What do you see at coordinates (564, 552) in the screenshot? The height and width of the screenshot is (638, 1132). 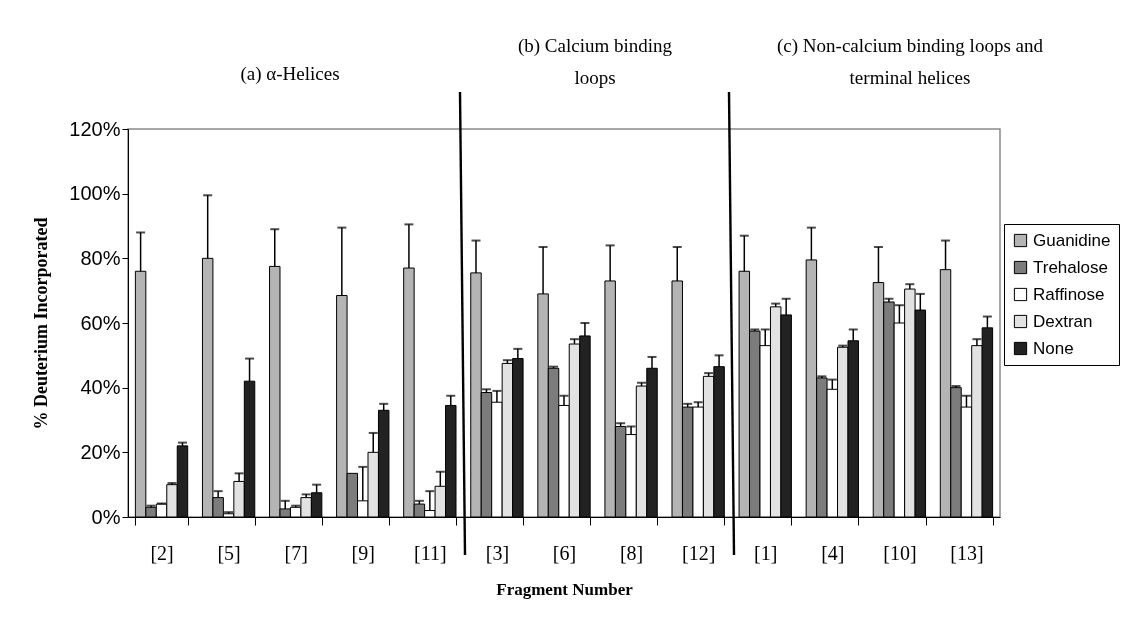 I see `x-tick-label: [6]` at bounding box center [564, 552].